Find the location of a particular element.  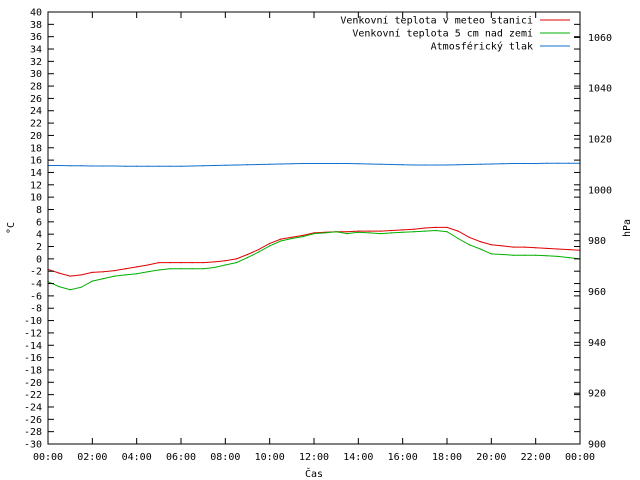

y-tick-label: -8 is located at coordinates (36, 309).